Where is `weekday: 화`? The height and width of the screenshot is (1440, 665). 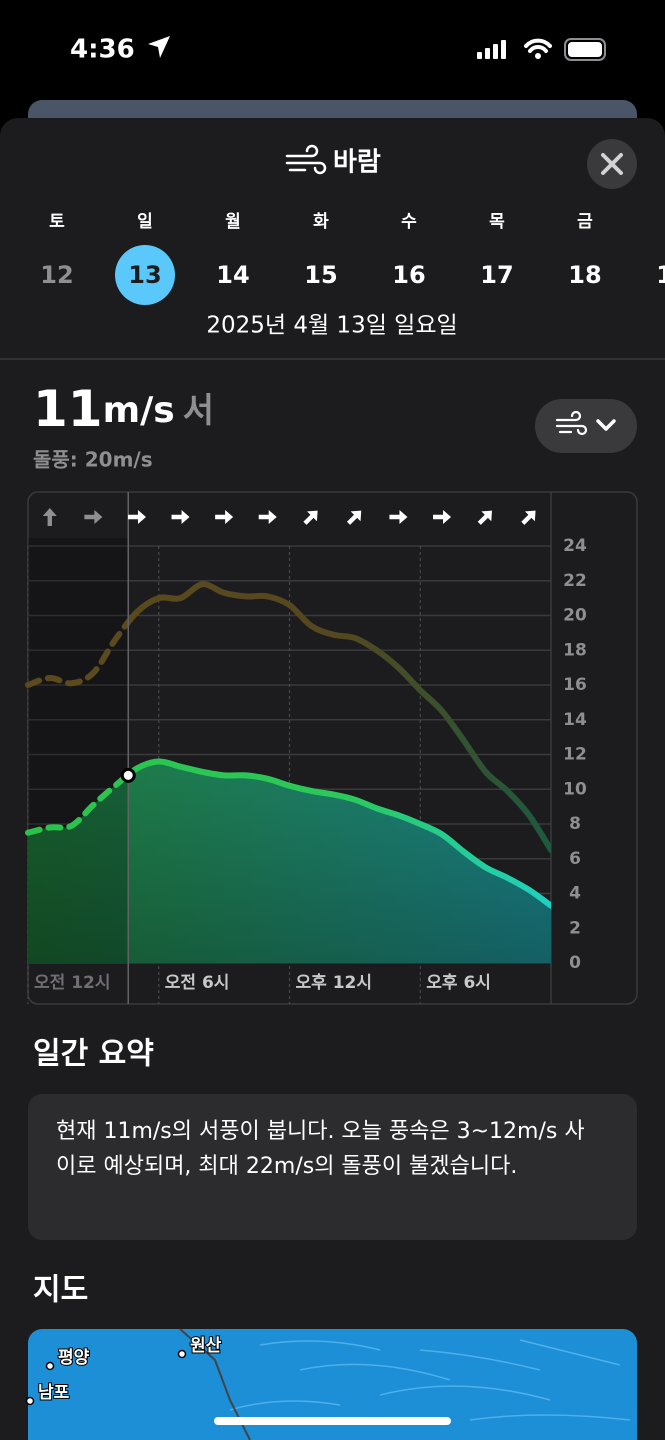
weekday: 화 is located at coordinates (321, 222).